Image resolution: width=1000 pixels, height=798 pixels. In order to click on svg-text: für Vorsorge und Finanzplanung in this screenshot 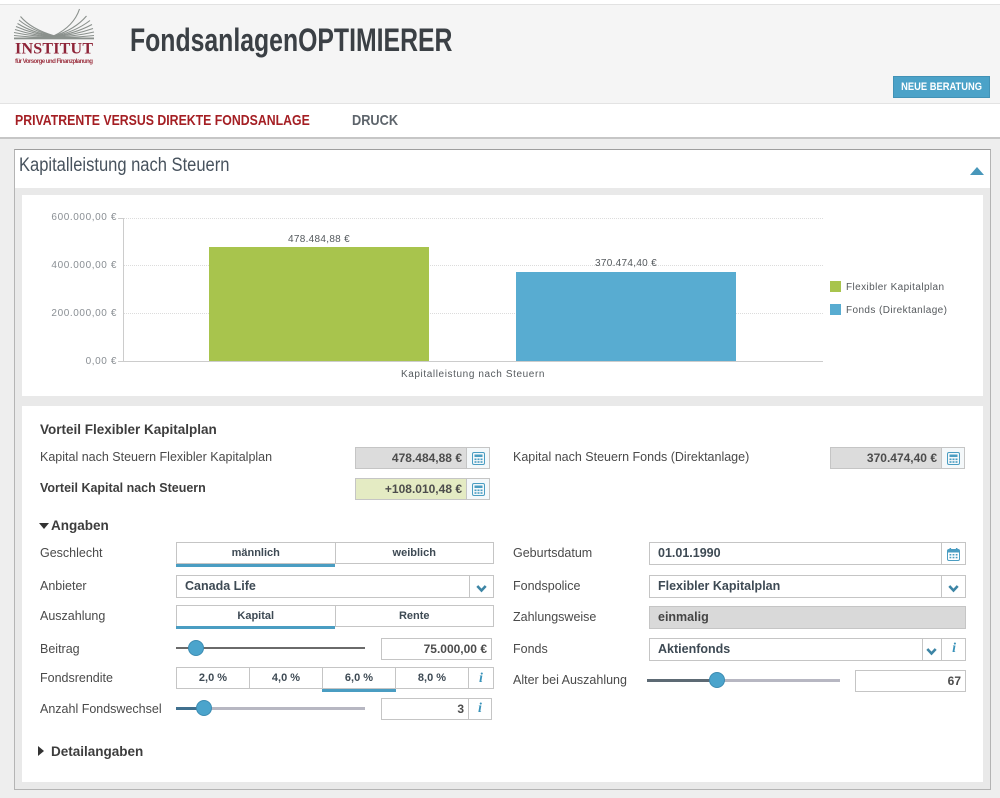, I will do `click(54, 61)`.